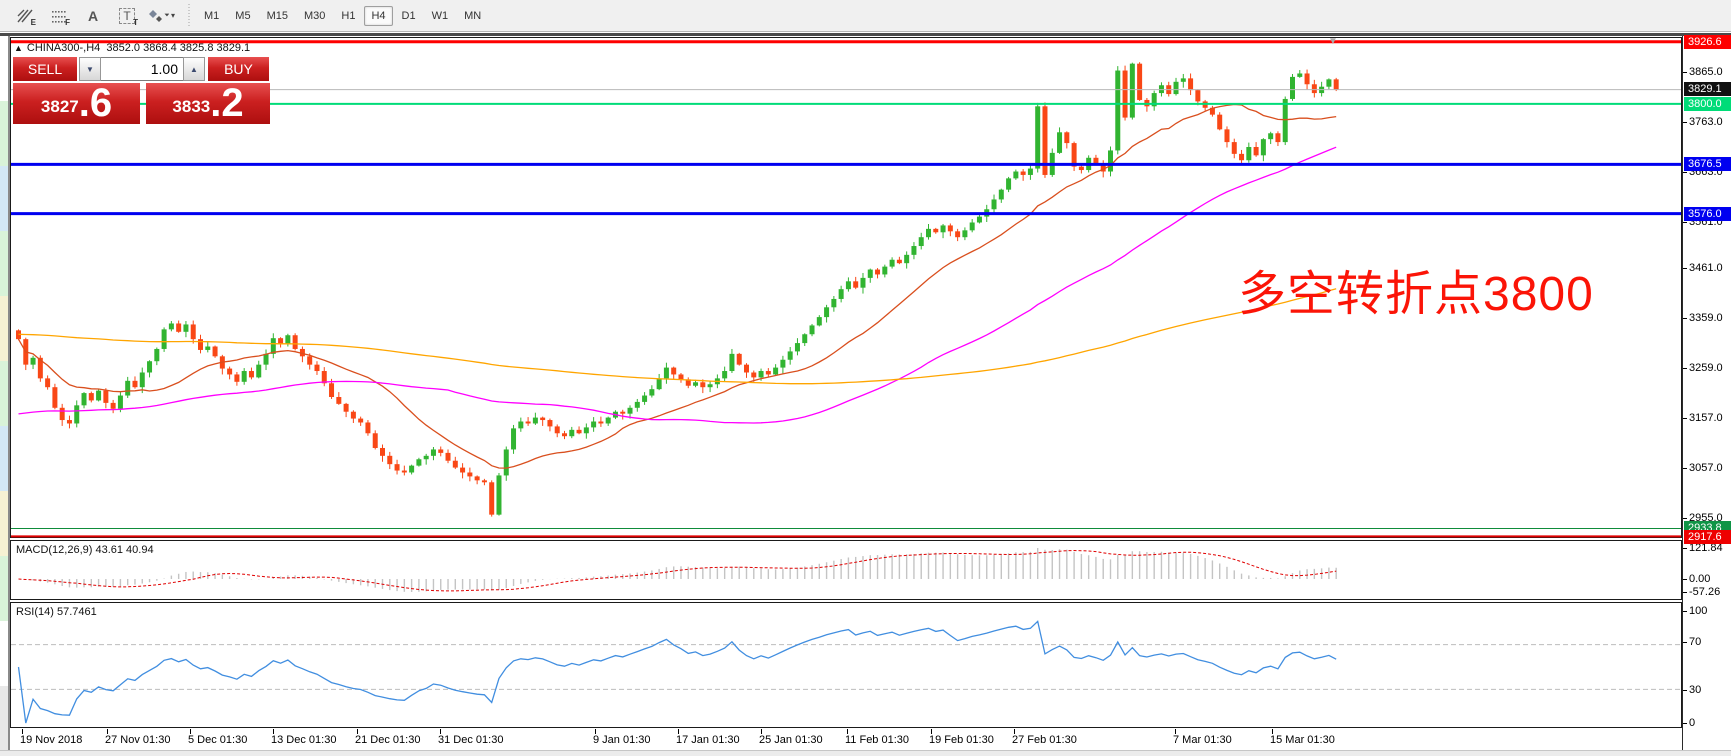 This screenshot has width=1731, height=756. Describe the element at coordinates (189, 15) in the screenshot. I see `toolbar-separator` at that location.